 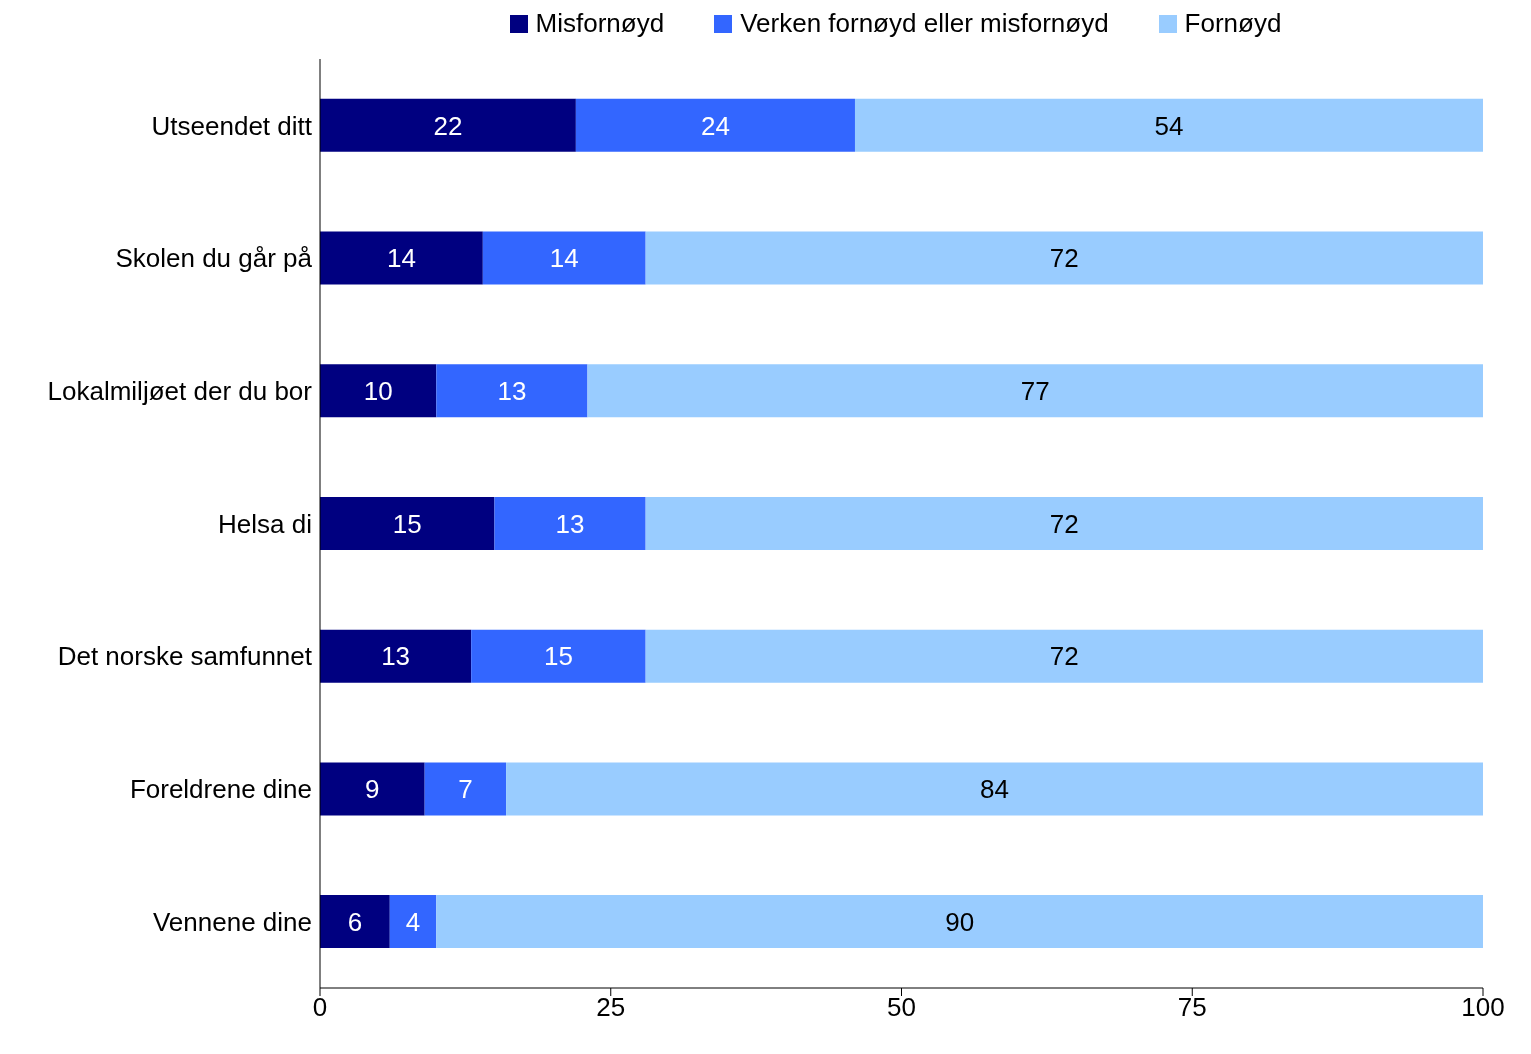 I want to click on data-label: 54, so click(x=1169, y=125).